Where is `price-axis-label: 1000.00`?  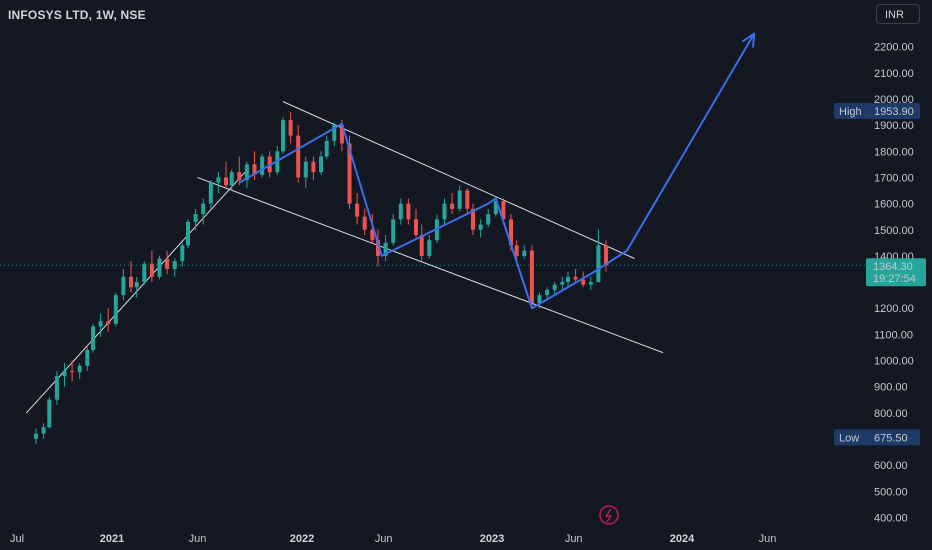 price-axis-label: 1000.00 is located at coordinates (894, 362).